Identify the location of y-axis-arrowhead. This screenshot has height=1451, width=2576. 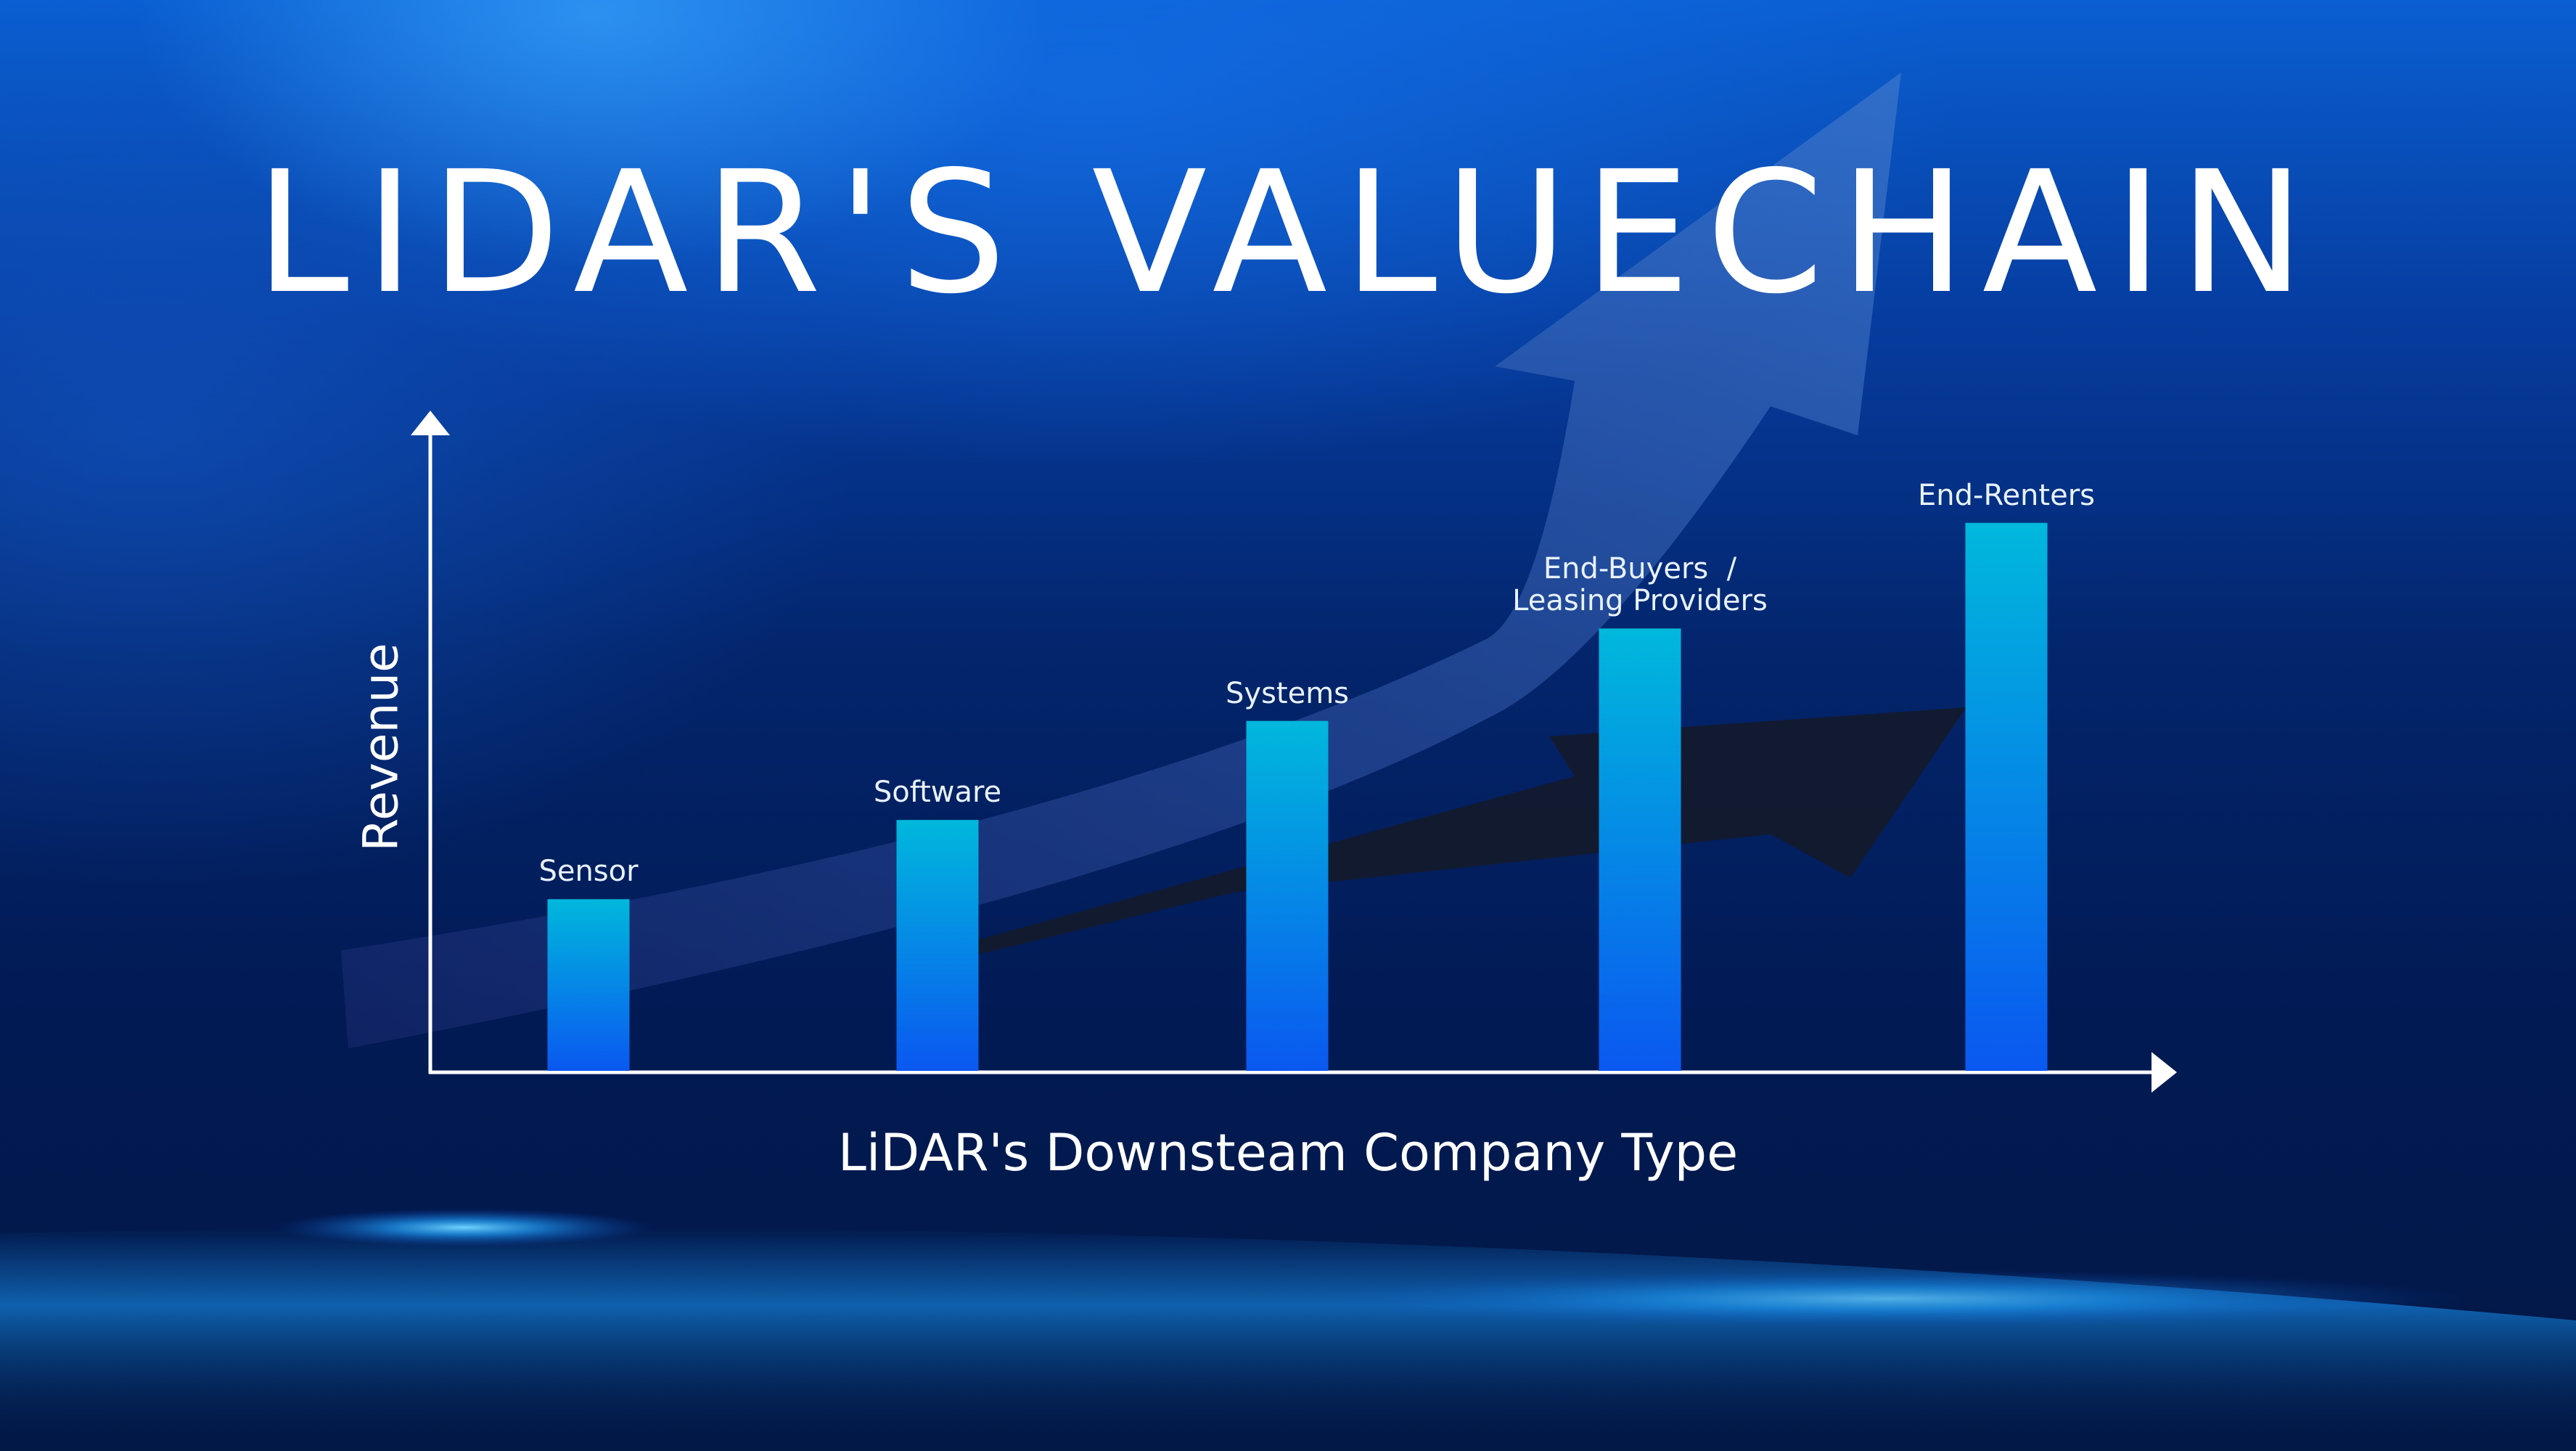
(430, 423).